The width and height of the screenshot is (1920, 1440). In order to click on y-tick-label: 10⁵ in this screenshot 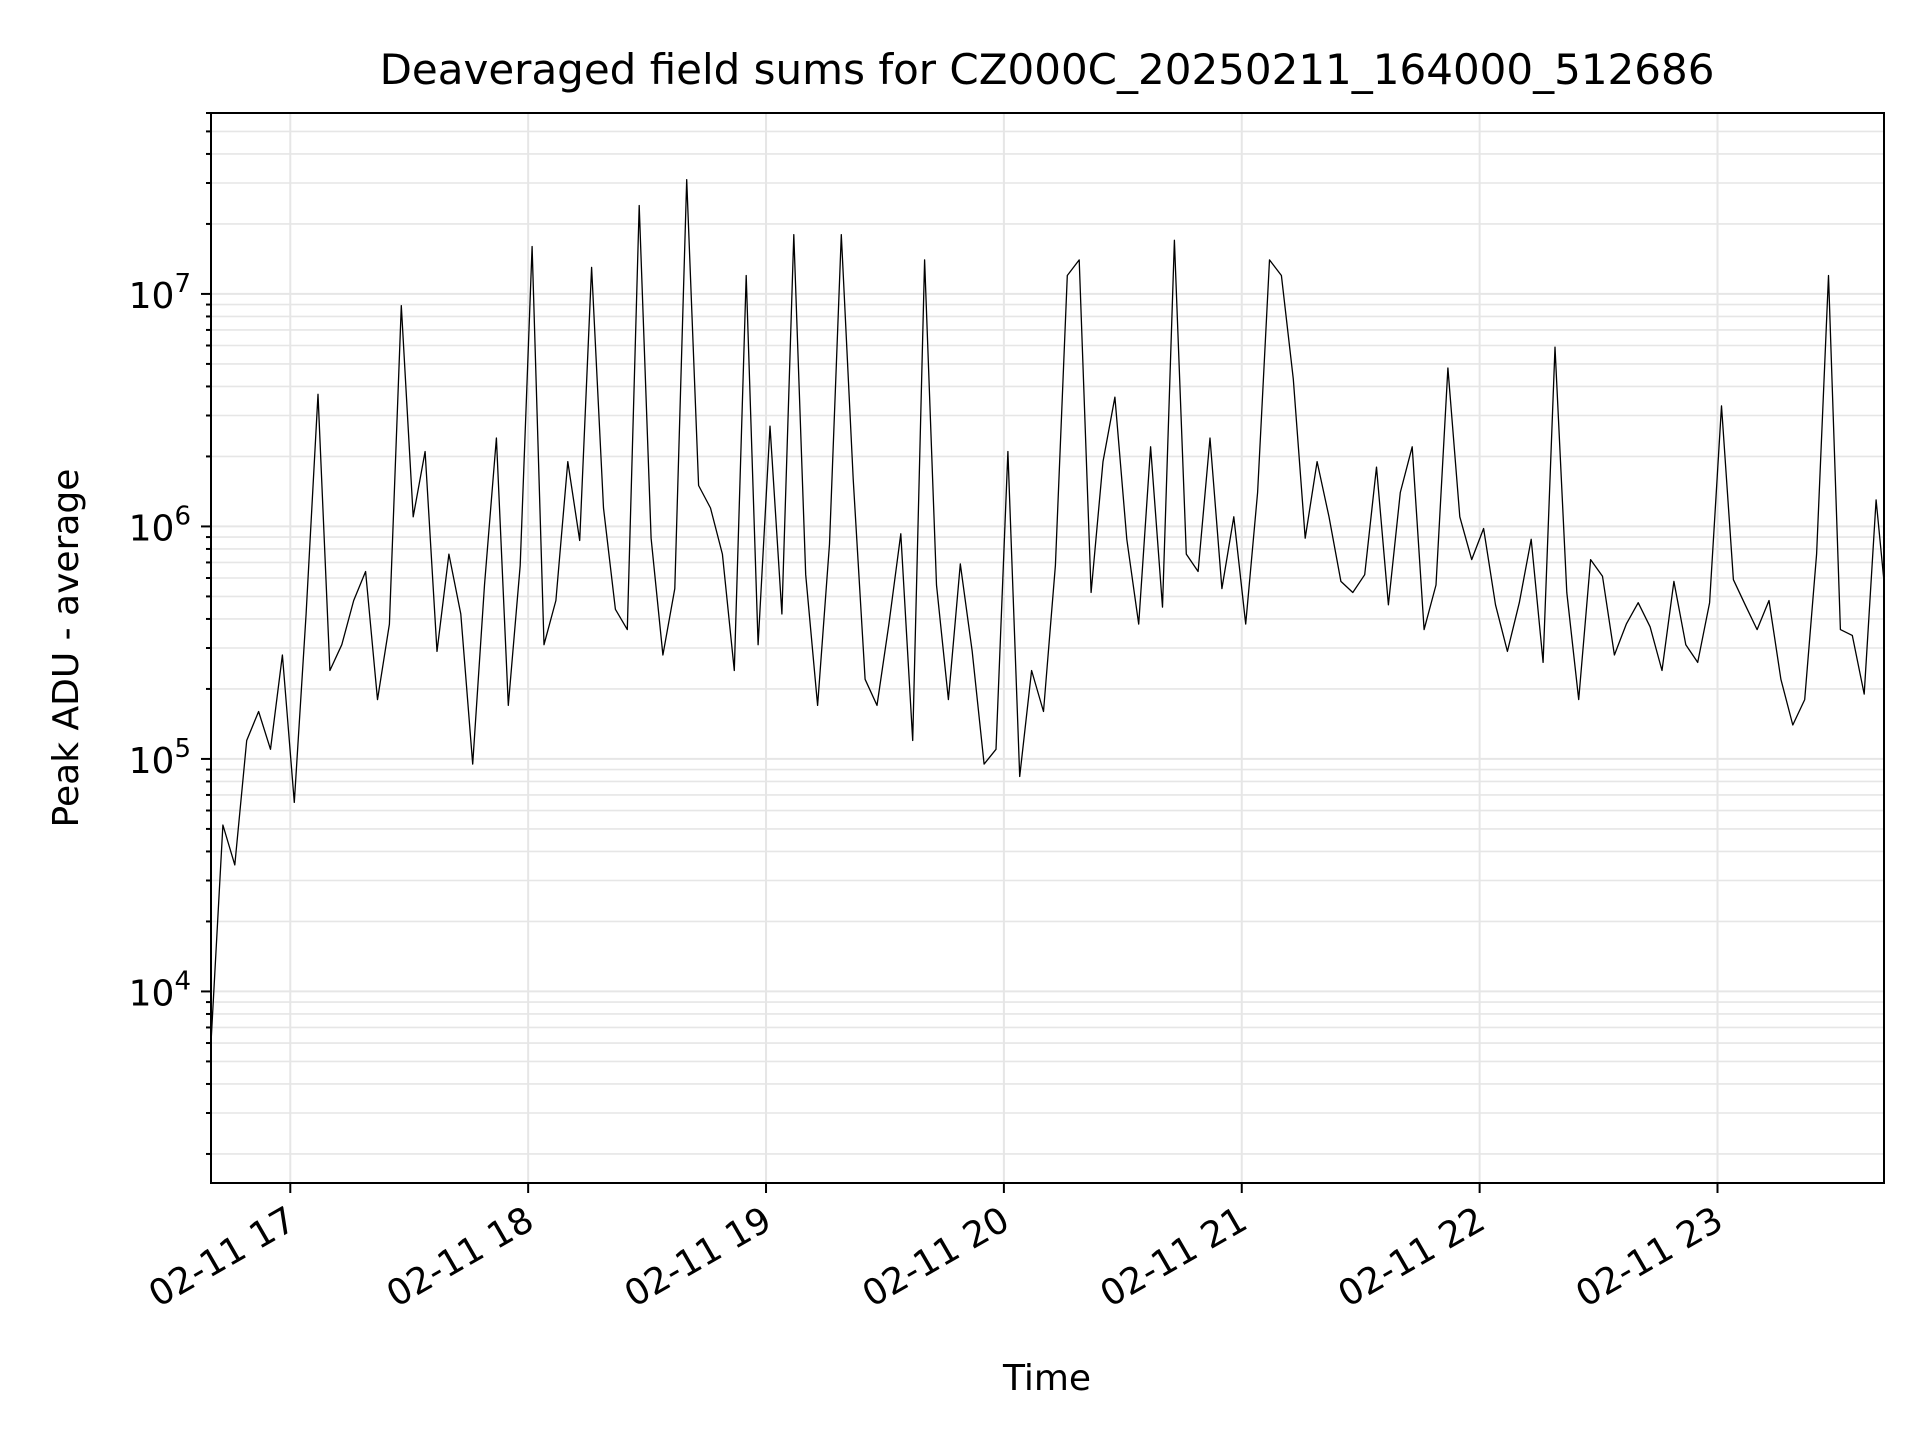, I will do `click(160, 758)`.